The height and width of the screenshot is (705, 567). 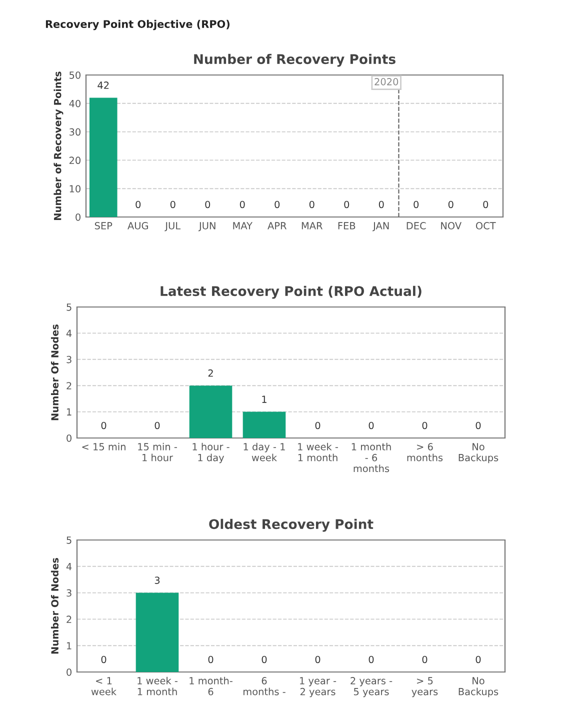 What do you see at coordinates (103, 85) in the screenshot?
I see `data-label: 42` at bounding box center [103, 85].